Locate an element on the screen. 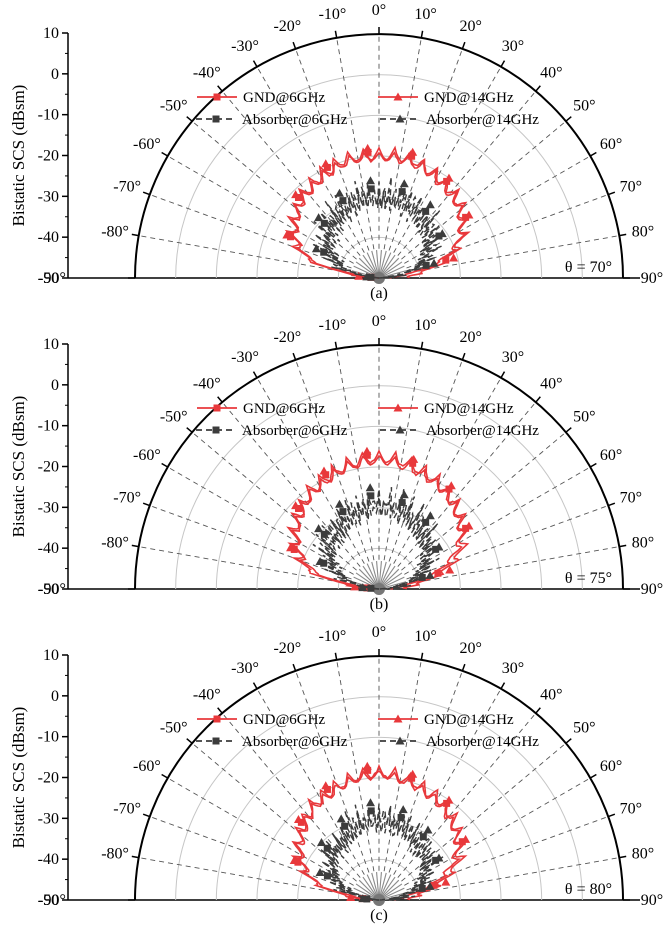 The width and height of the screenshot is (666, 926). angle-tick-label: 60° is located at coordinates (611, 455).